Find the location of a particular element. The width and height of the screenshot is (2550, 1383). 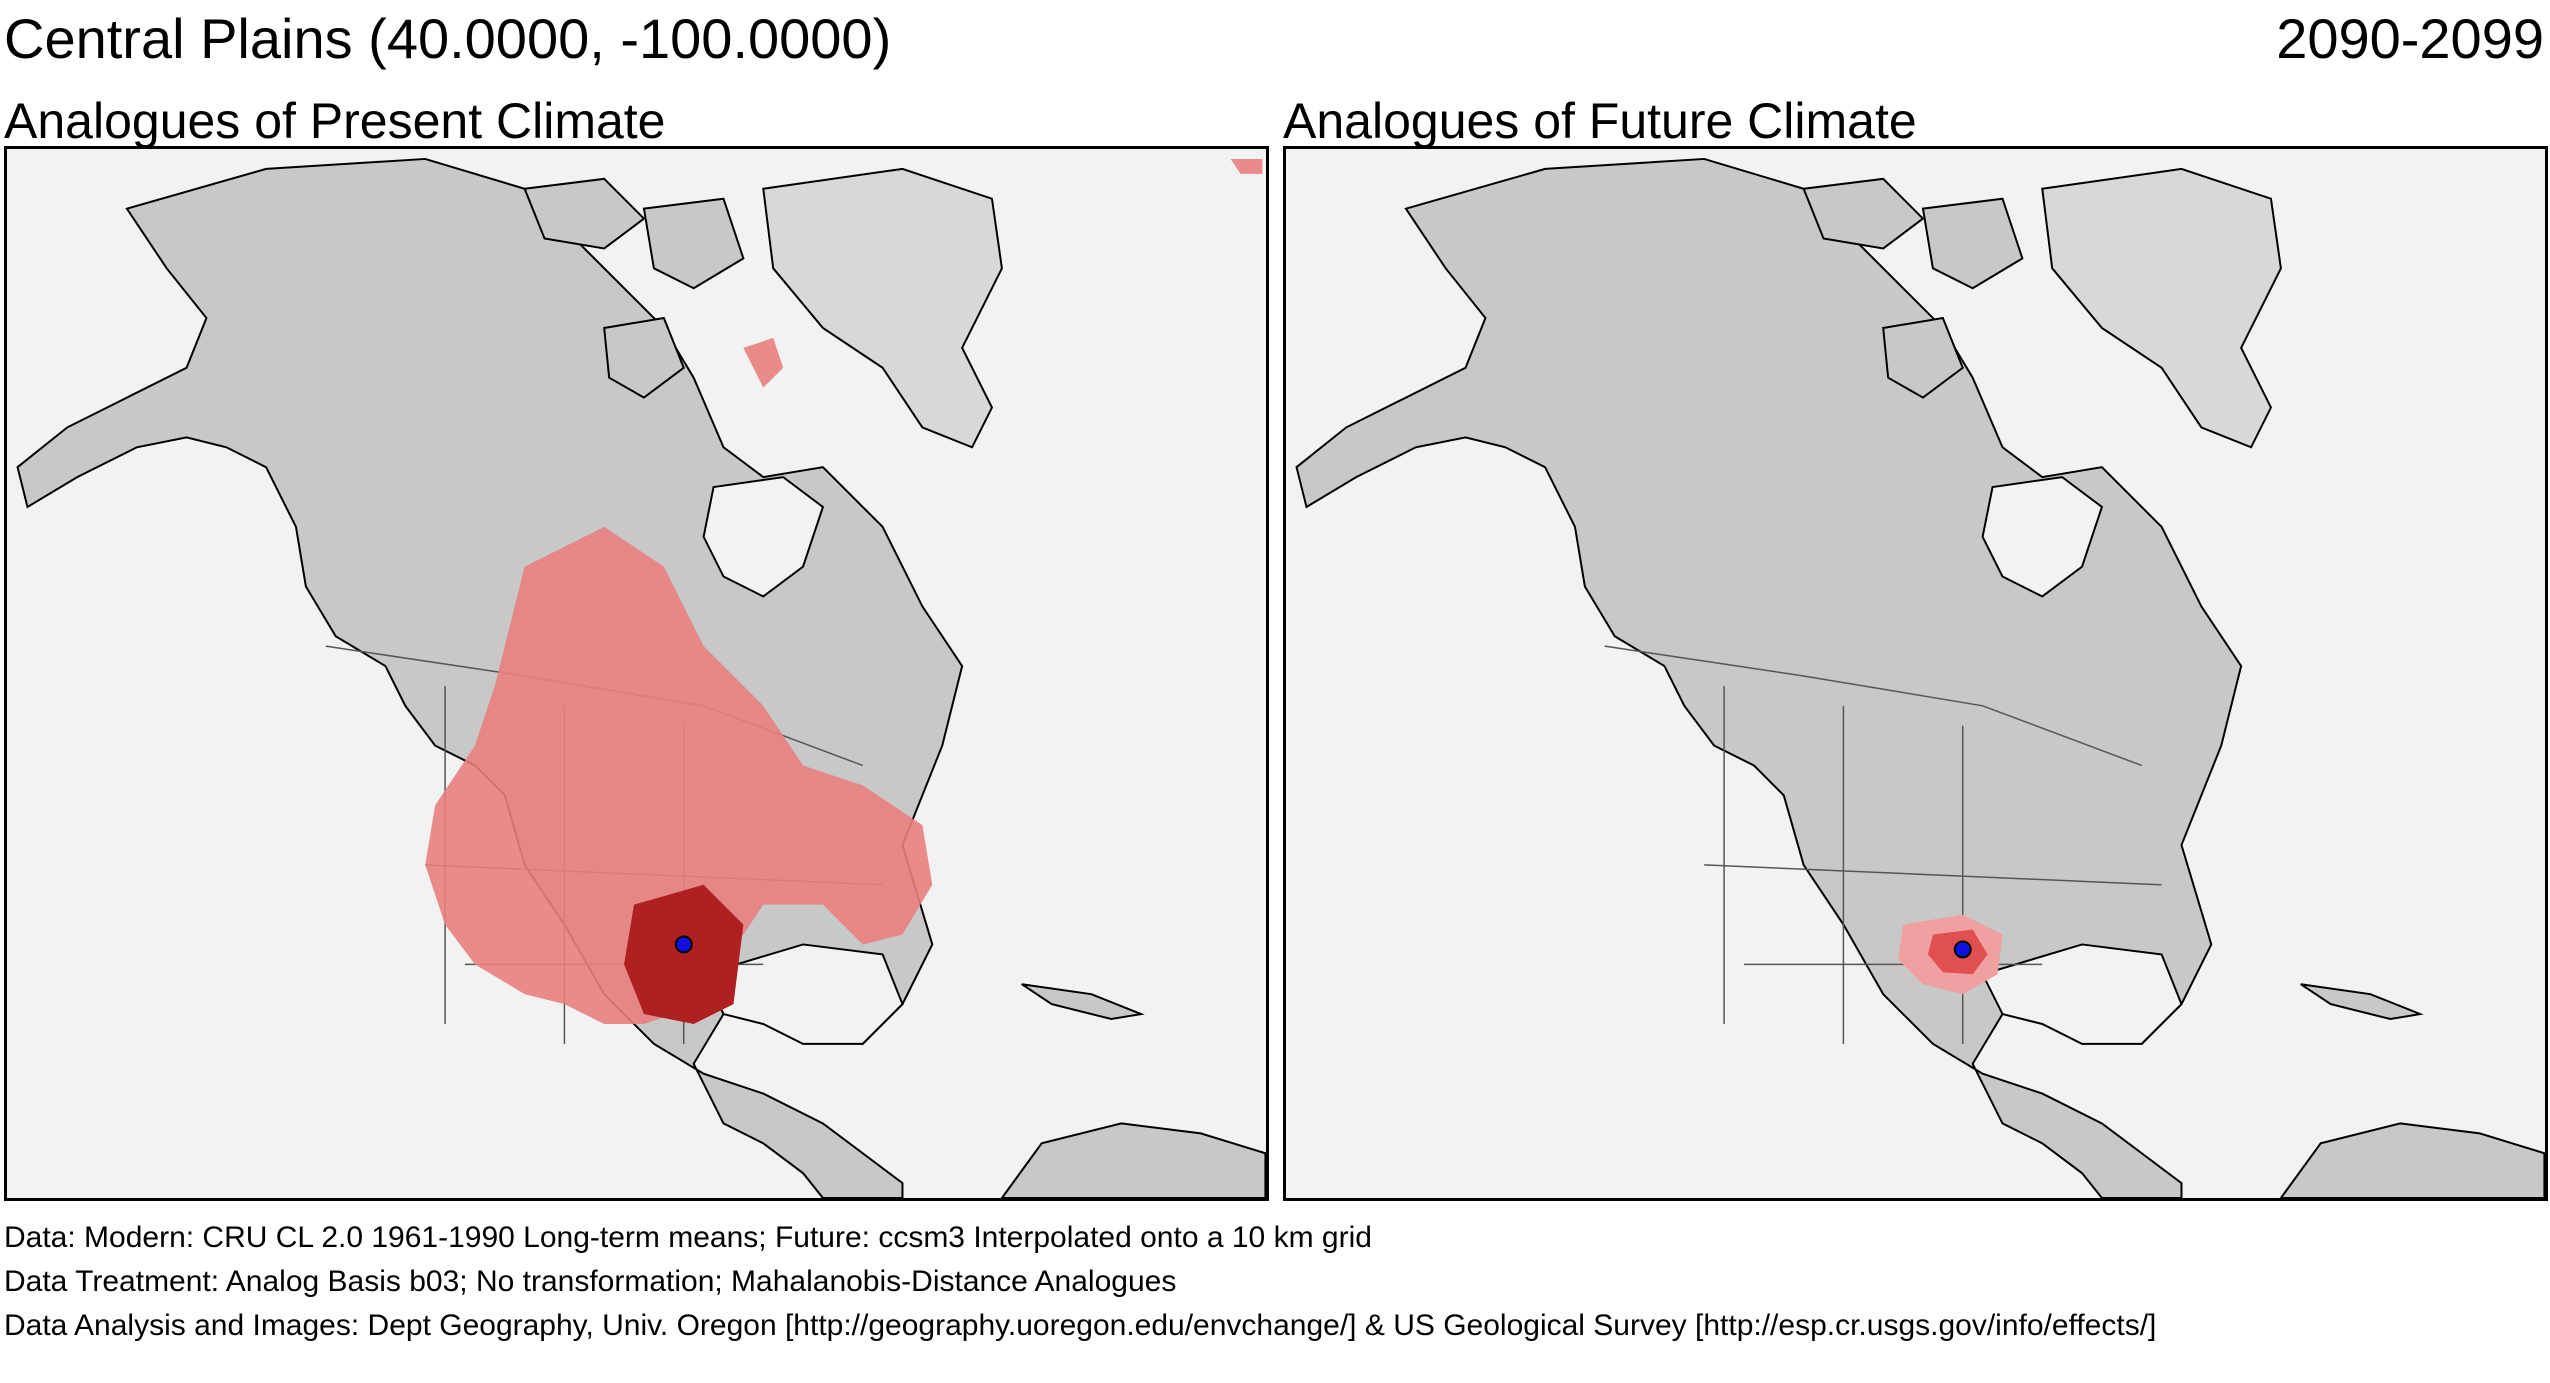

map-title-region: Central Plains (40.0000, -100.0000) is located at coordinates (448, 38).